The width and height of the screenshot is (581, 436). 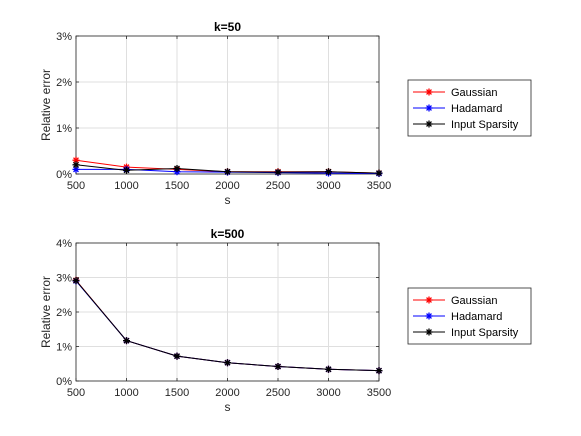 What do you see at coordinates (64, 244) in the screenshot?
I see `y-tick-label: 4%` at bounding box center [64, 244].